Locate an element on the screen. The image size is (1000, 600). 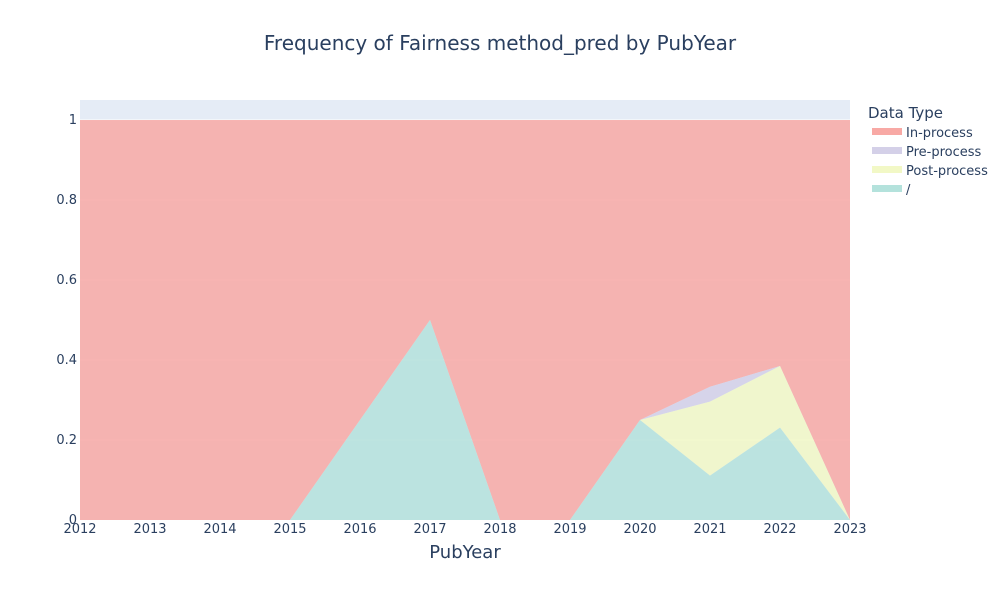
x-tick-label: 2020 is located at coordinates (639, 529).